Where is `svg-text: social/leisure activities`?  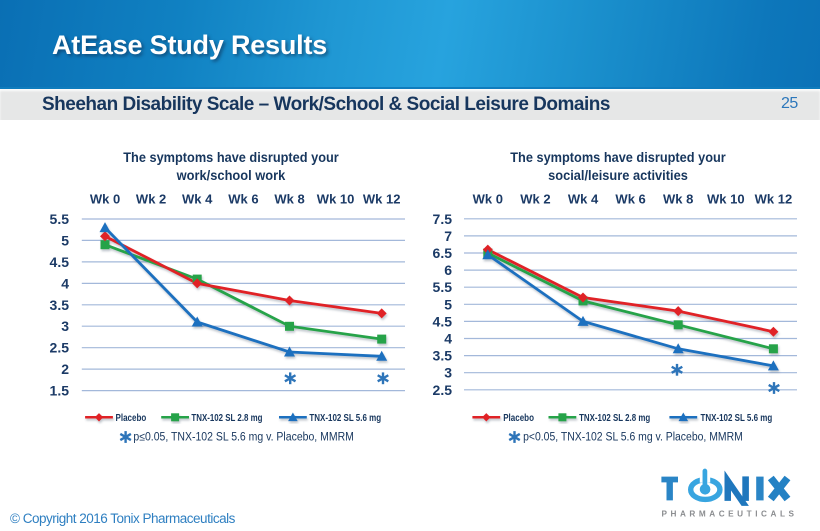
svg-text: social/leisure activities is located at coordinates (618, 175).